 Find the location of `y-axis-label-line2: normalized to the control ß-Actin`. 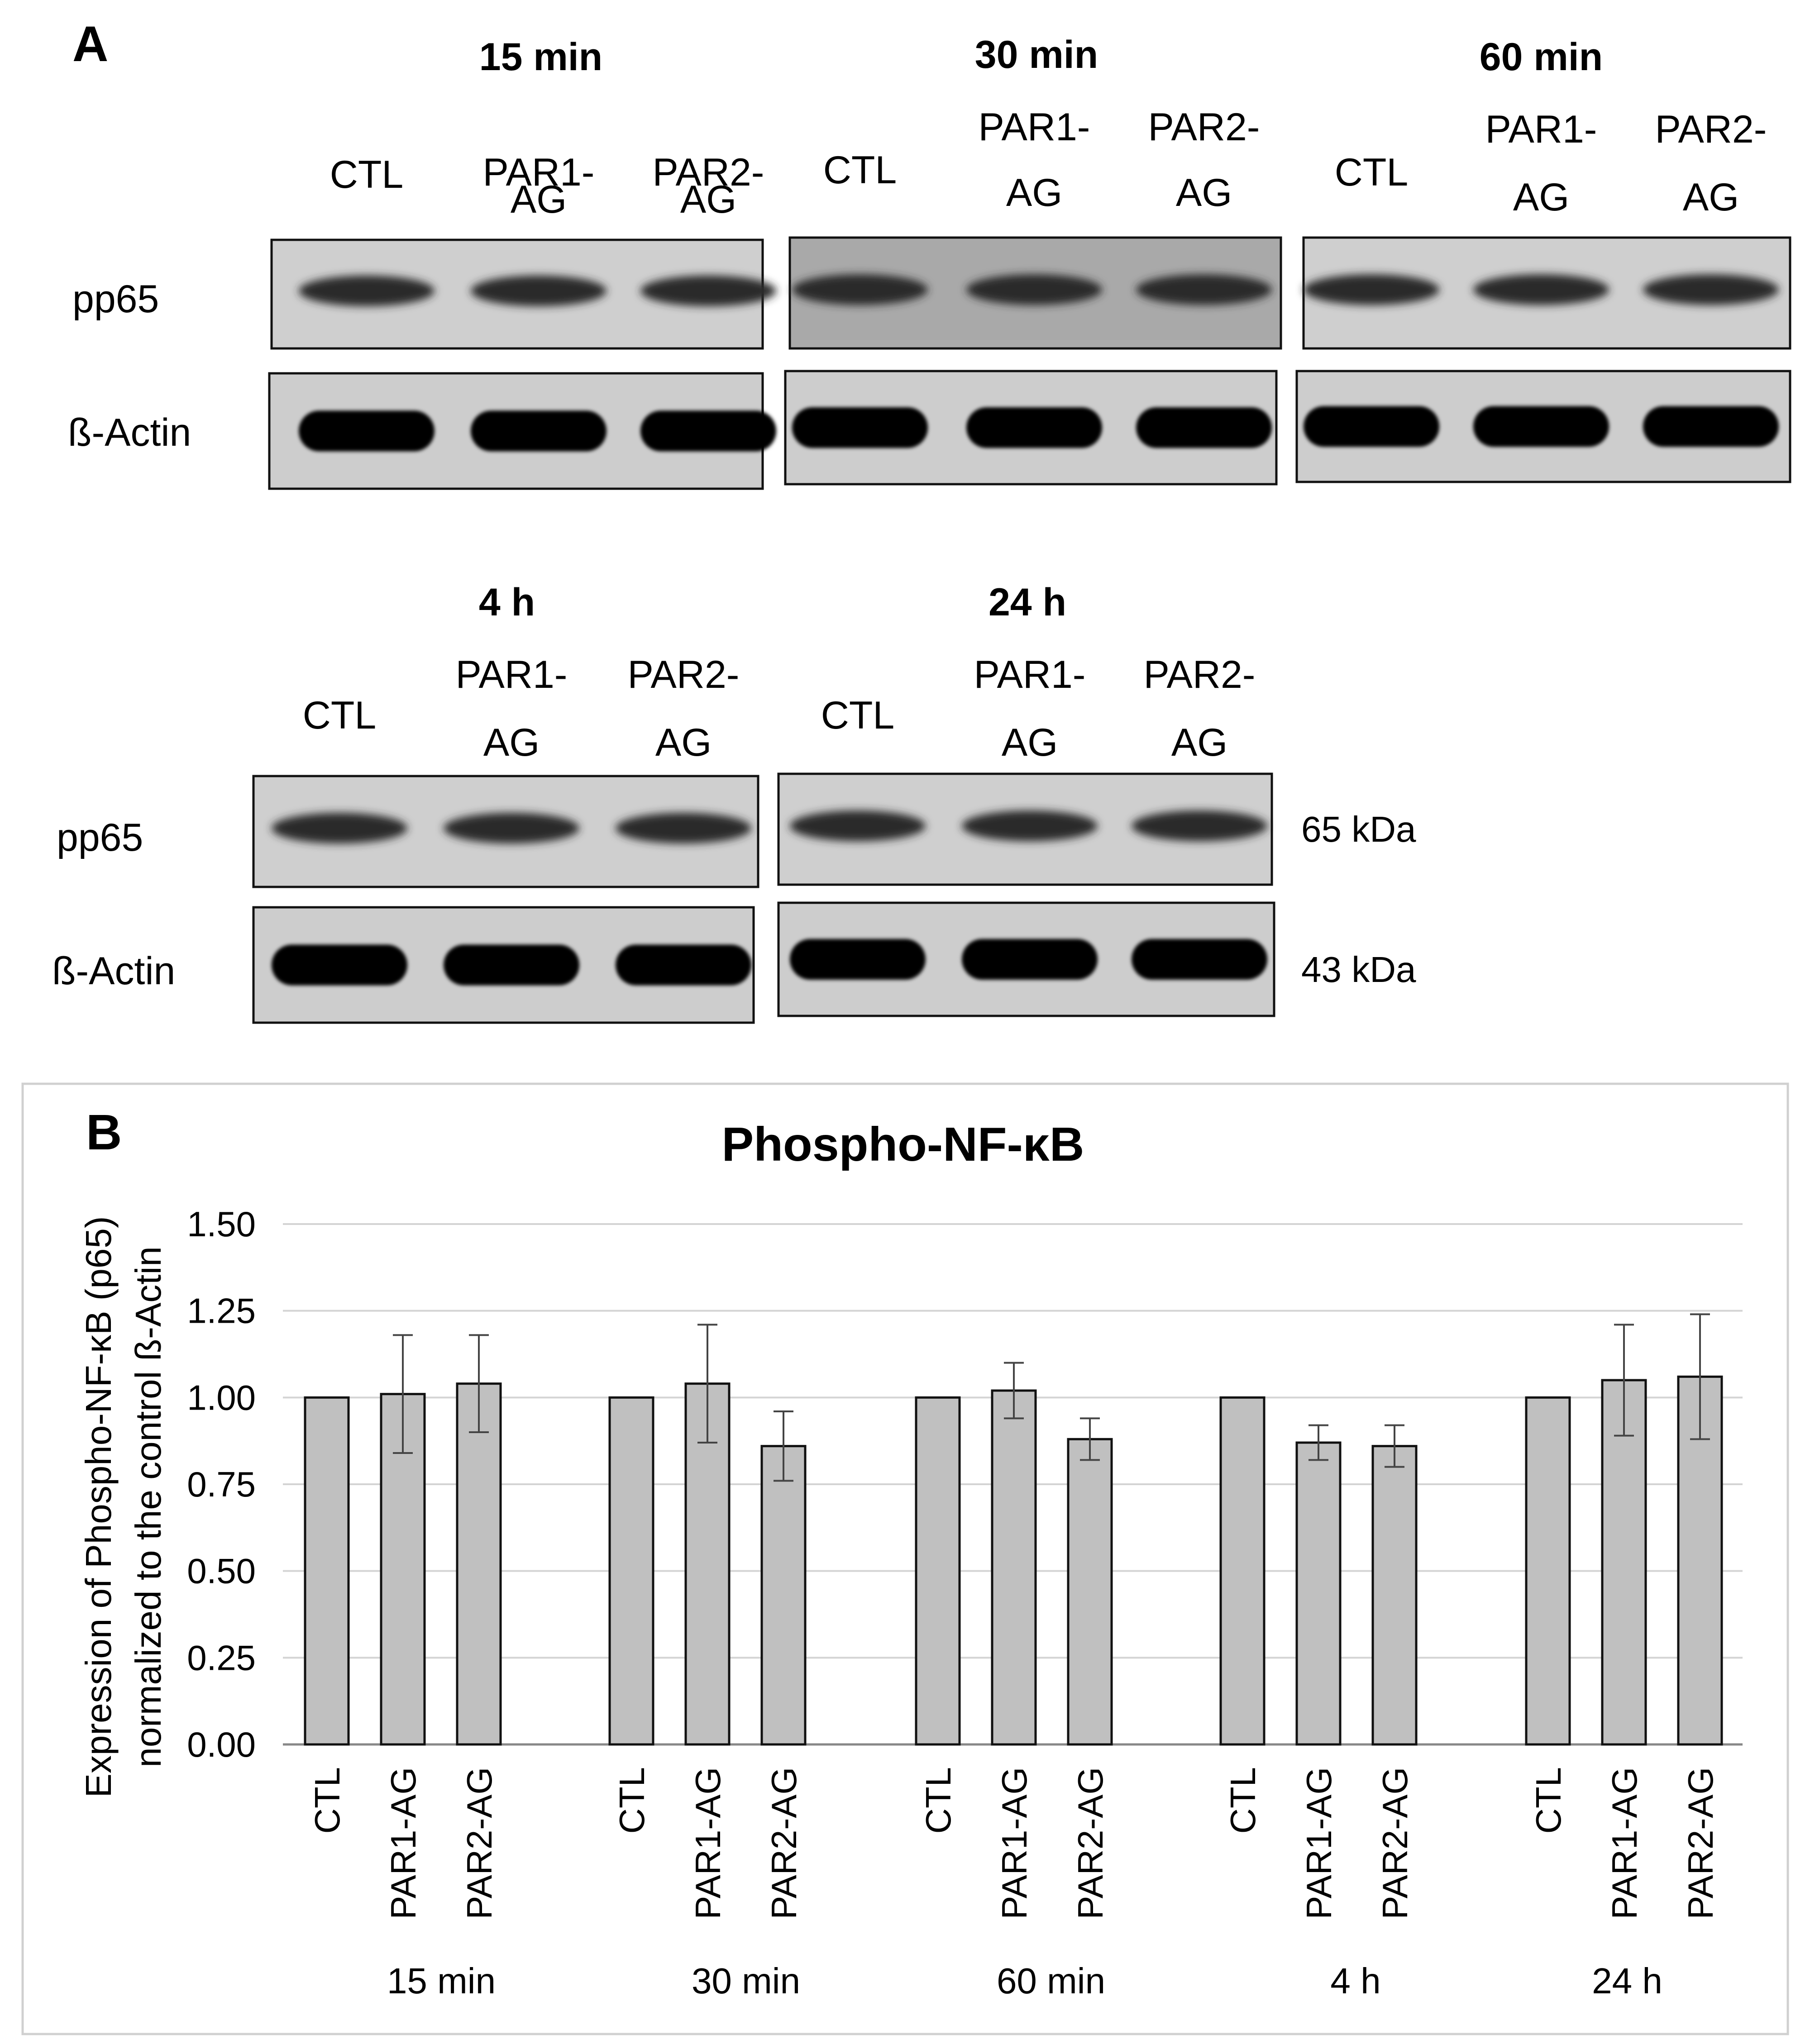

y-axis-label-line2: normalized to the control ß-Actin is located at coordinates (148, 1507).